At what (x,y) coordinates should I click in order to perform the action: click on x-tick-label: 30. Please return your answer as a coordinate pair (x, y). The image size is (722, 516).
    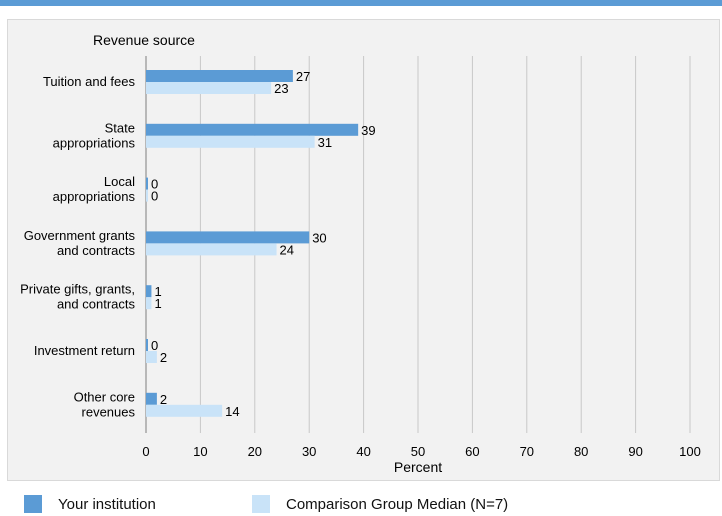
    Looking at the image, I should click on (309, 451).